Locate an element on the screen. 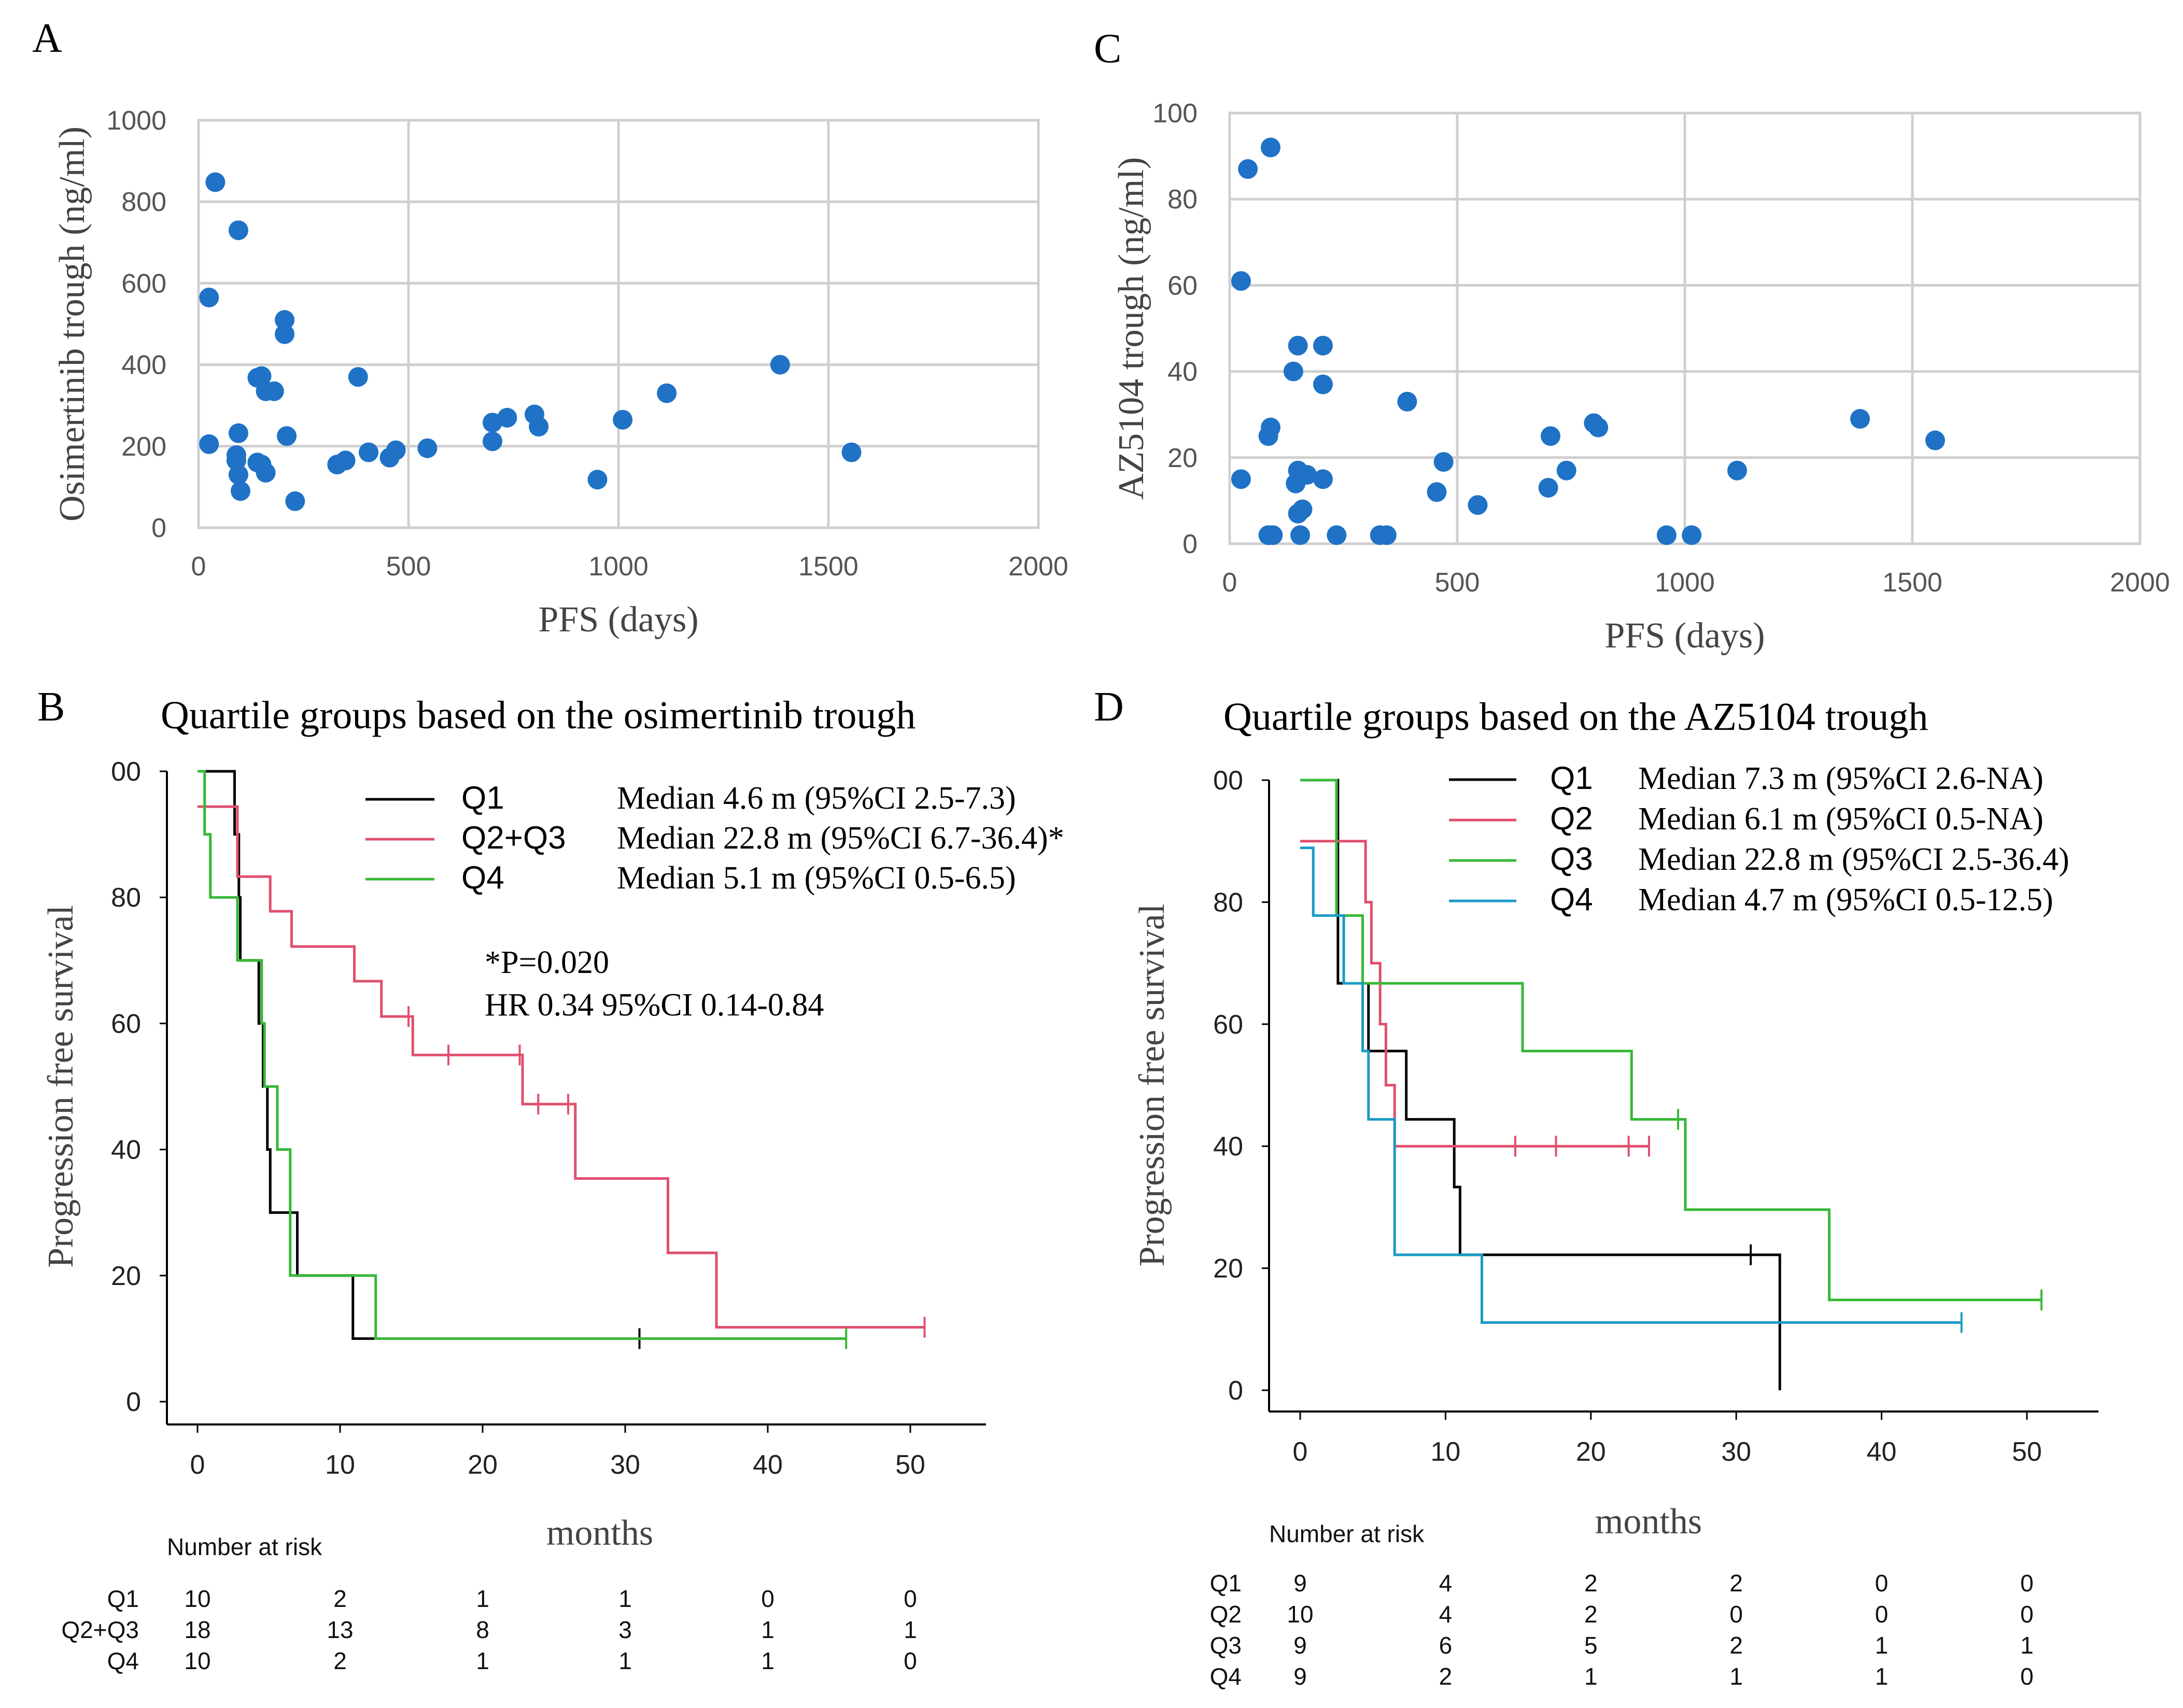 This screenshot has height=1708, width=2183. annotation-text: *P=0.020 is located at coordinates (547, 962).